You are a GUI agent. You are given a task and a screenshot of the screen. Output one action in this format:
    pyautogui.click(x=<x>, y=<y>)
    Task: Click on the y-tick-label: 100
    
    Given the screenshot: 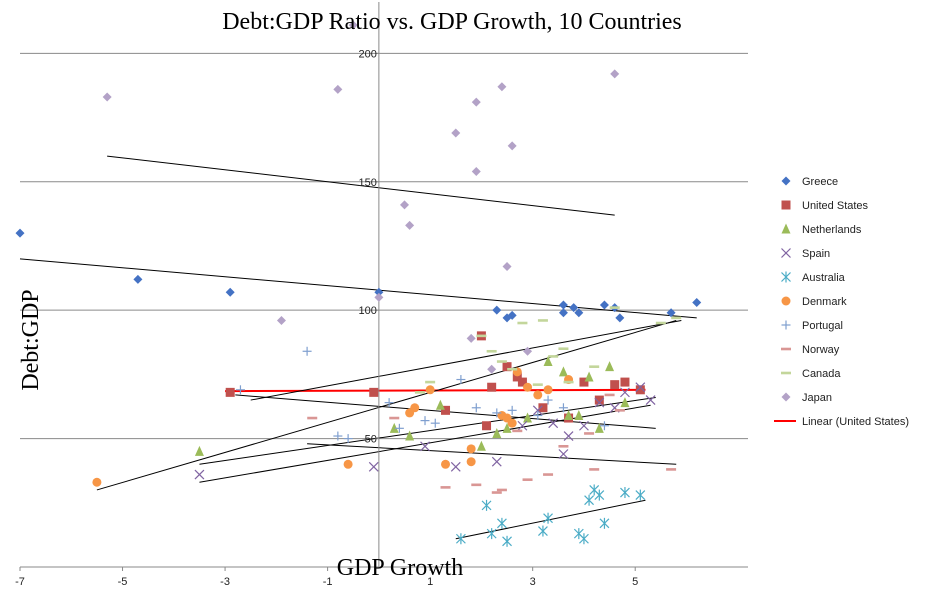 What is the action you would take?
    pyautogui.click(x=368, y=311)
    